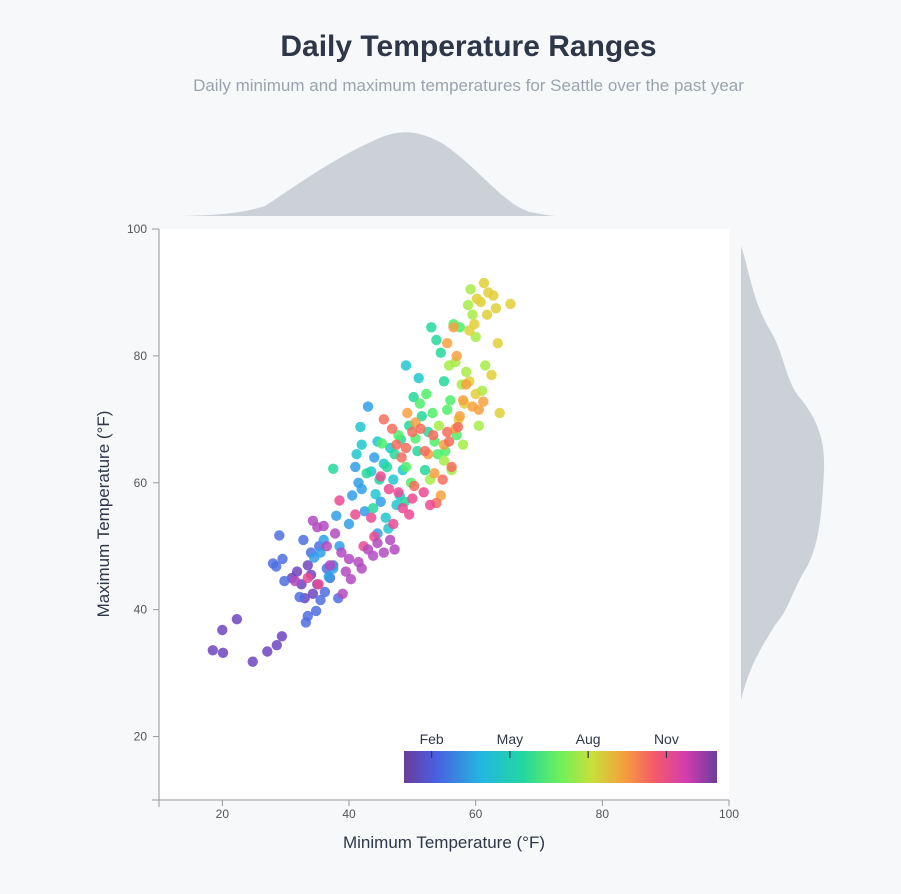 Image resolution: width=901 pixels, height=894 pixels. I want to click on month-color-legend: Feb May Aug Nov, so click(560, 757).